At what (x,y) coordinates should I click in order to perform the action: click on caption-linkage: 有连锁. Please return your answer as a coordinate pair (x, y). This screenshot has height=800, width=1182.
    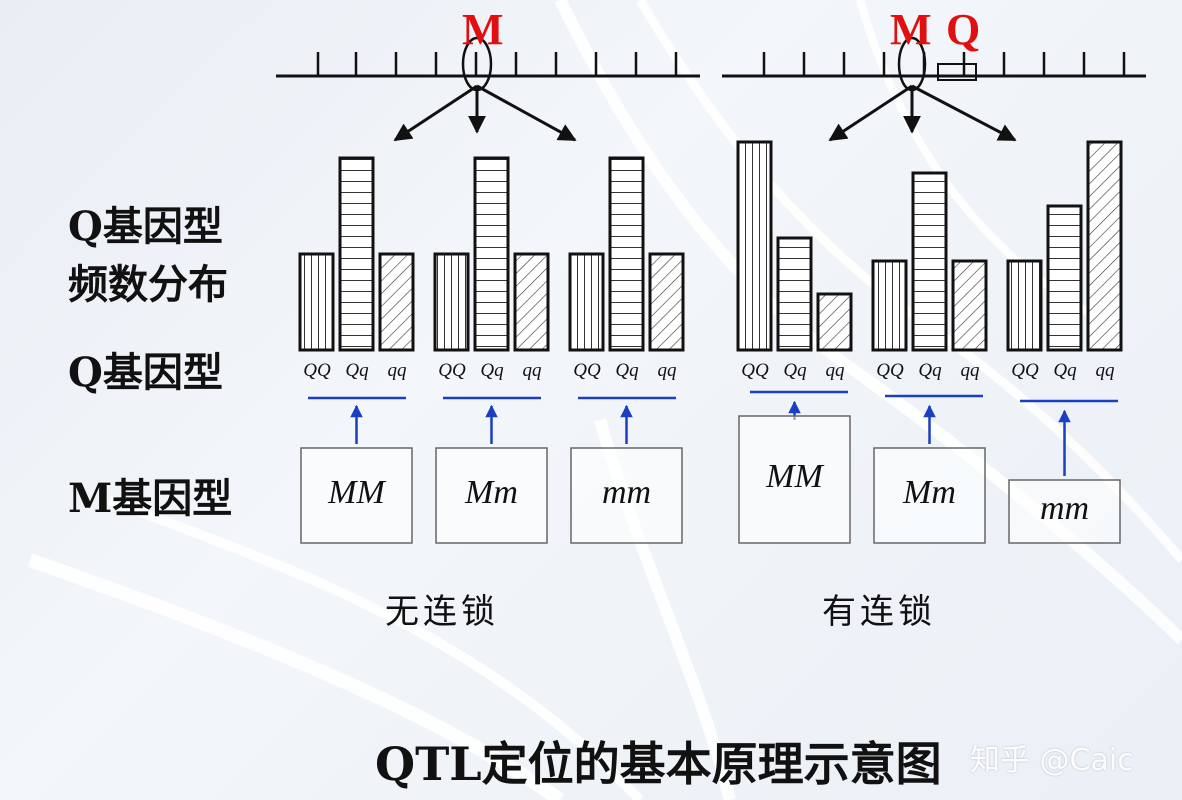
    Looking at the image, I should click on (879, 612).